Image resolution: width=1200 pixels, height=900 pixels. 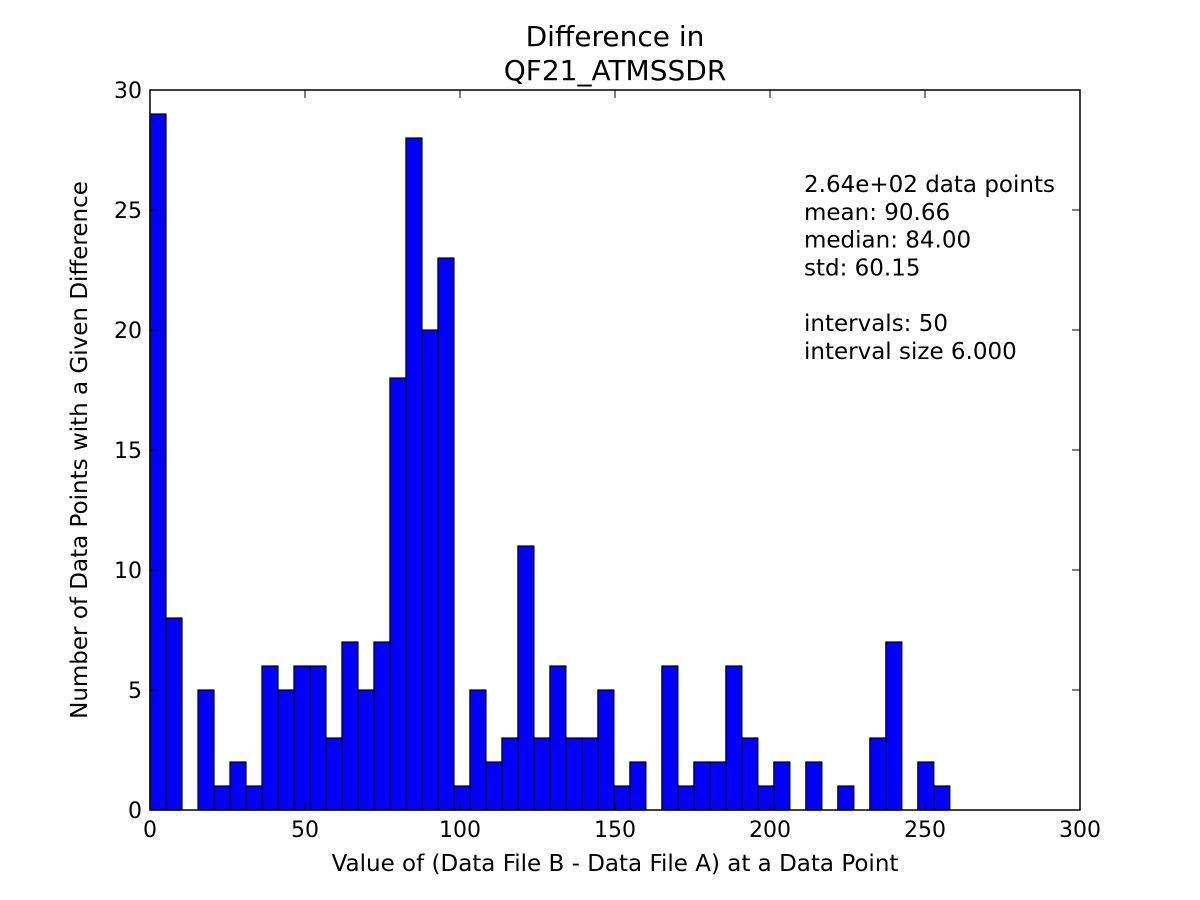 What do you see at coordinates (460, 830) in the screenshot?
I see `x-tick-label: 100` at bounding box center [460, 830].